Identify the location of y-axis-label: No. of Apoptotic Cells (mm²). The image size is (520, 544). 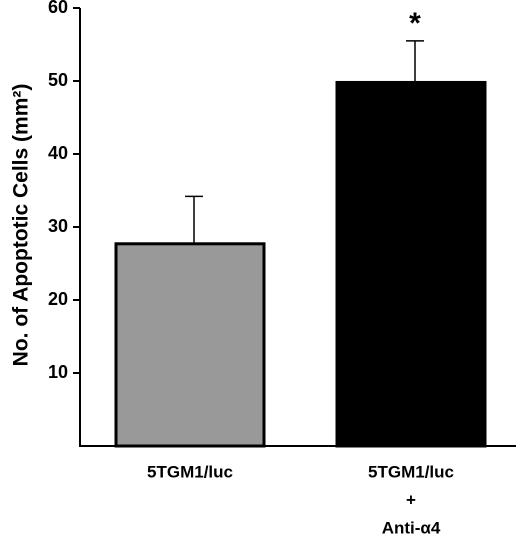
(21, 225).